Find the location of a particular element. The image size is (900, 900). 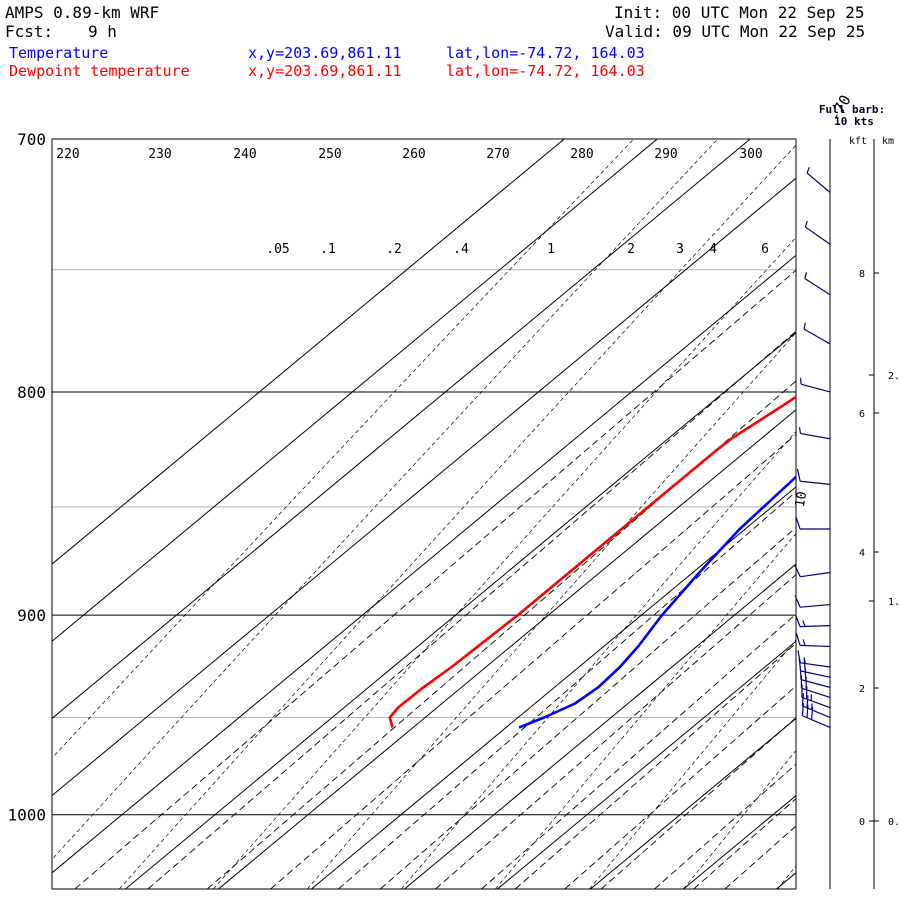

height-km-label: 6 is located at coordinates (862, 414).